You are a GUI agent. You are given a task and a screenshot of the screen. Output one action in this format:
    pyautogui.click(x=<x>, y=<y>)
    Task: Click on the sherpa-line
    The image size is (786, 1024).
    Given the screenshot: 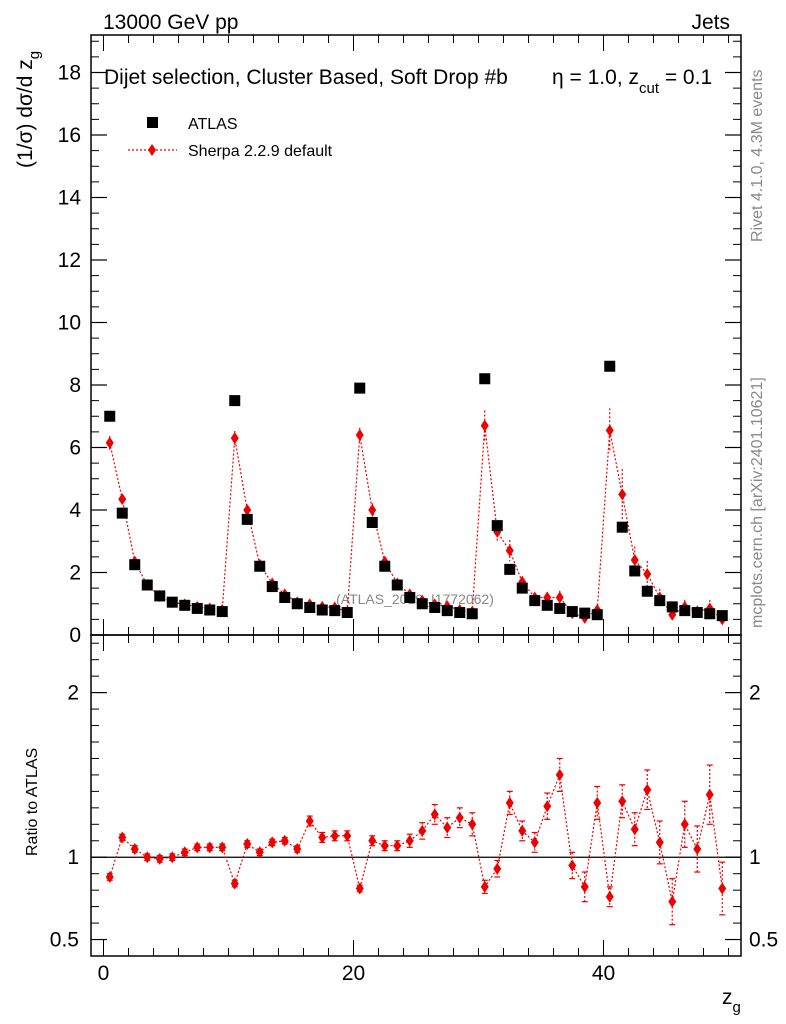 What is the action you would take?
    pyautogui.click(x=416, y=522)
    